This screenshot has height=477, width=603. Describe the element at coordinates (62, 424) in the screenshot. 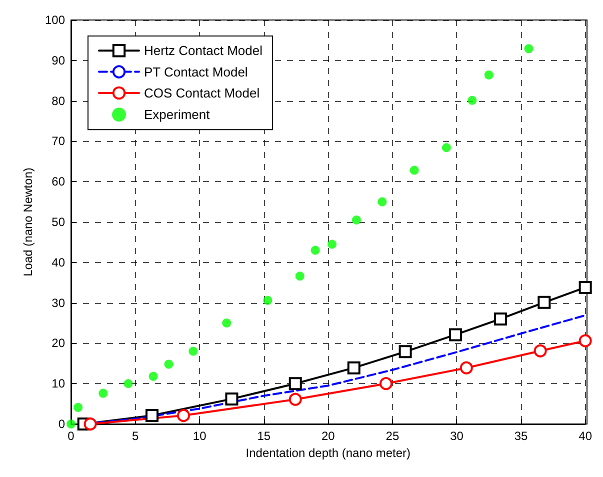

I see `y-tick-label: 0` at that location.